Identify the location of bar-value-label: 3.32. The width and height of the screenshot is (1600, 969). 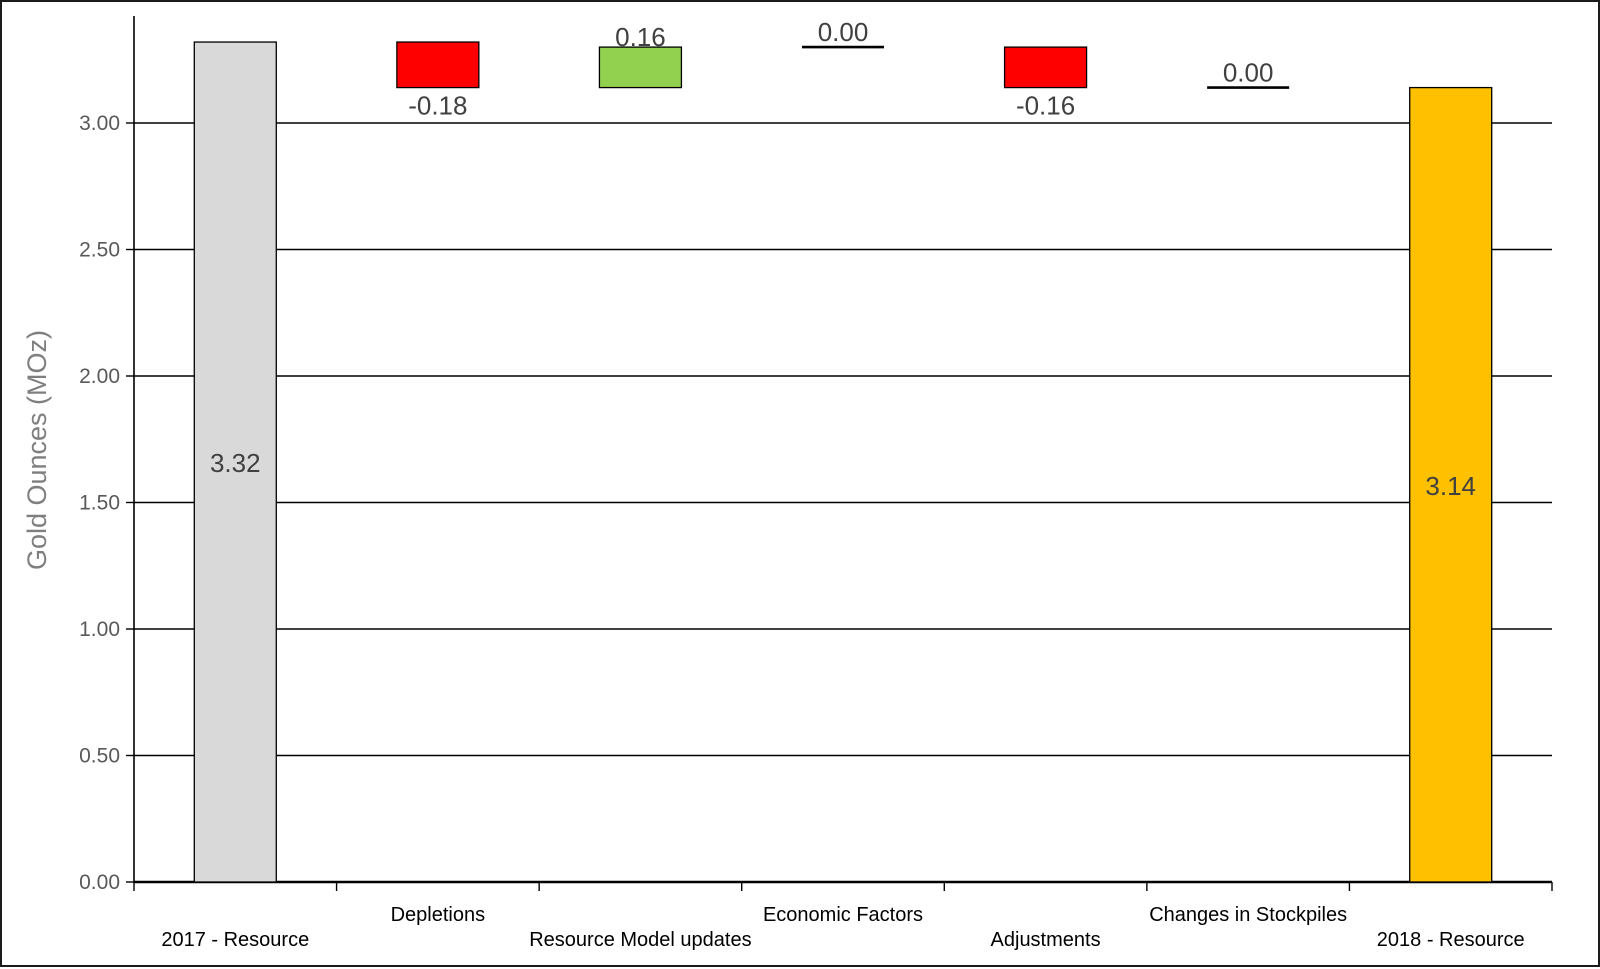
(235, 463).